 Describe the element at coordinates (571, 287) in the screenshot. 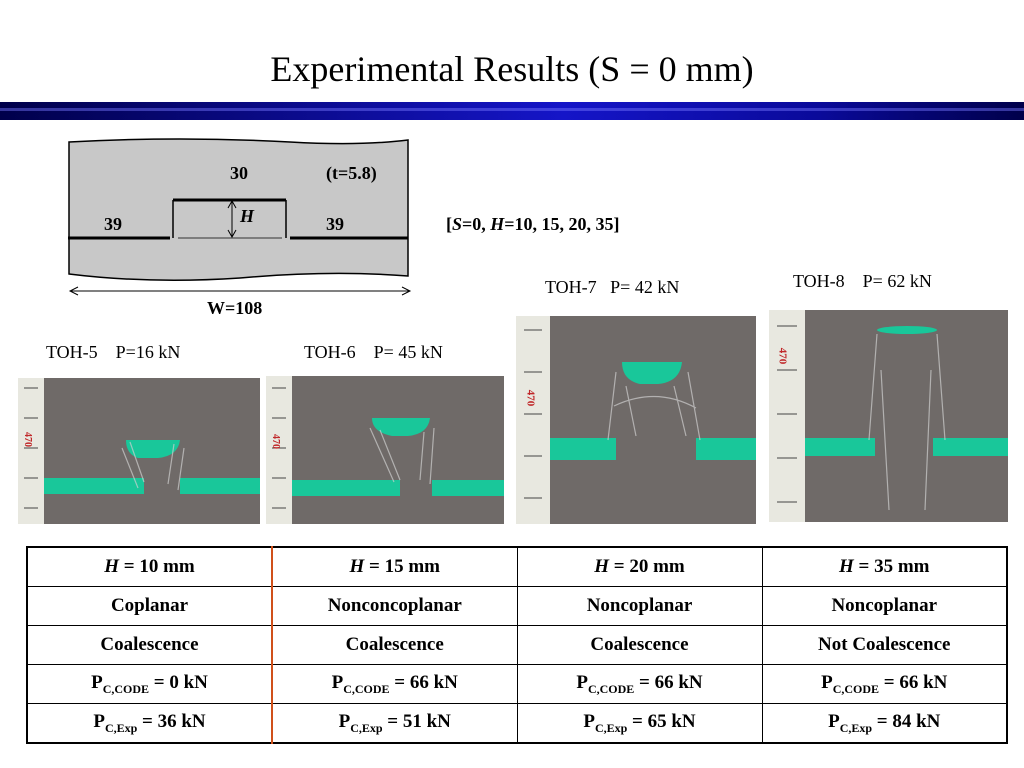

I see `specimen-id: TOH-7` at that location.